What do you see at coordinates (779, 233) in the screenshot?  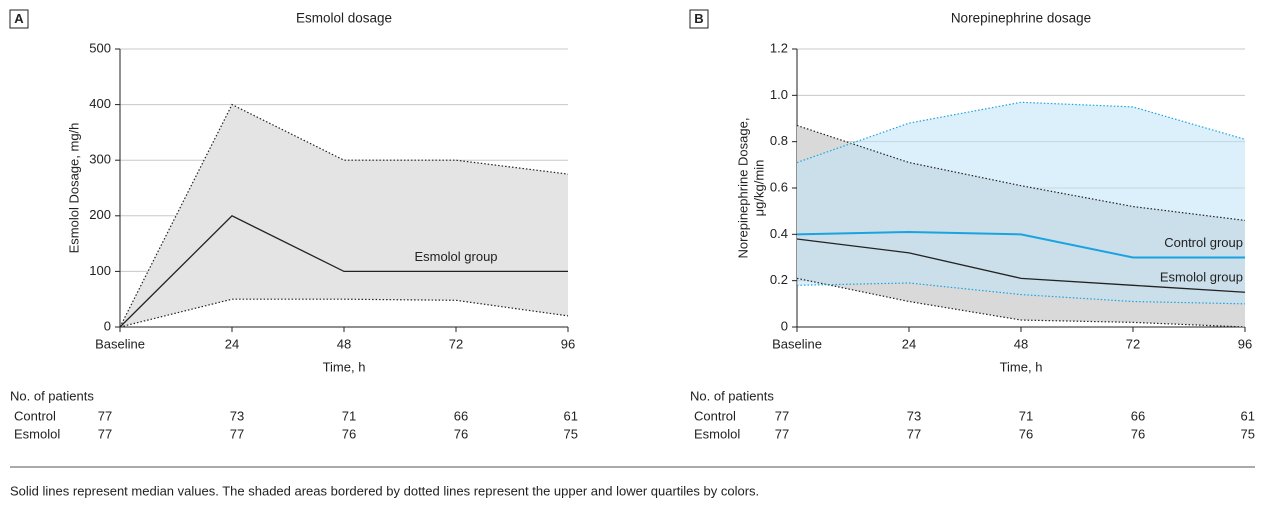 I see `y-tick-label: 0.4` at bounding box center [779, 233].